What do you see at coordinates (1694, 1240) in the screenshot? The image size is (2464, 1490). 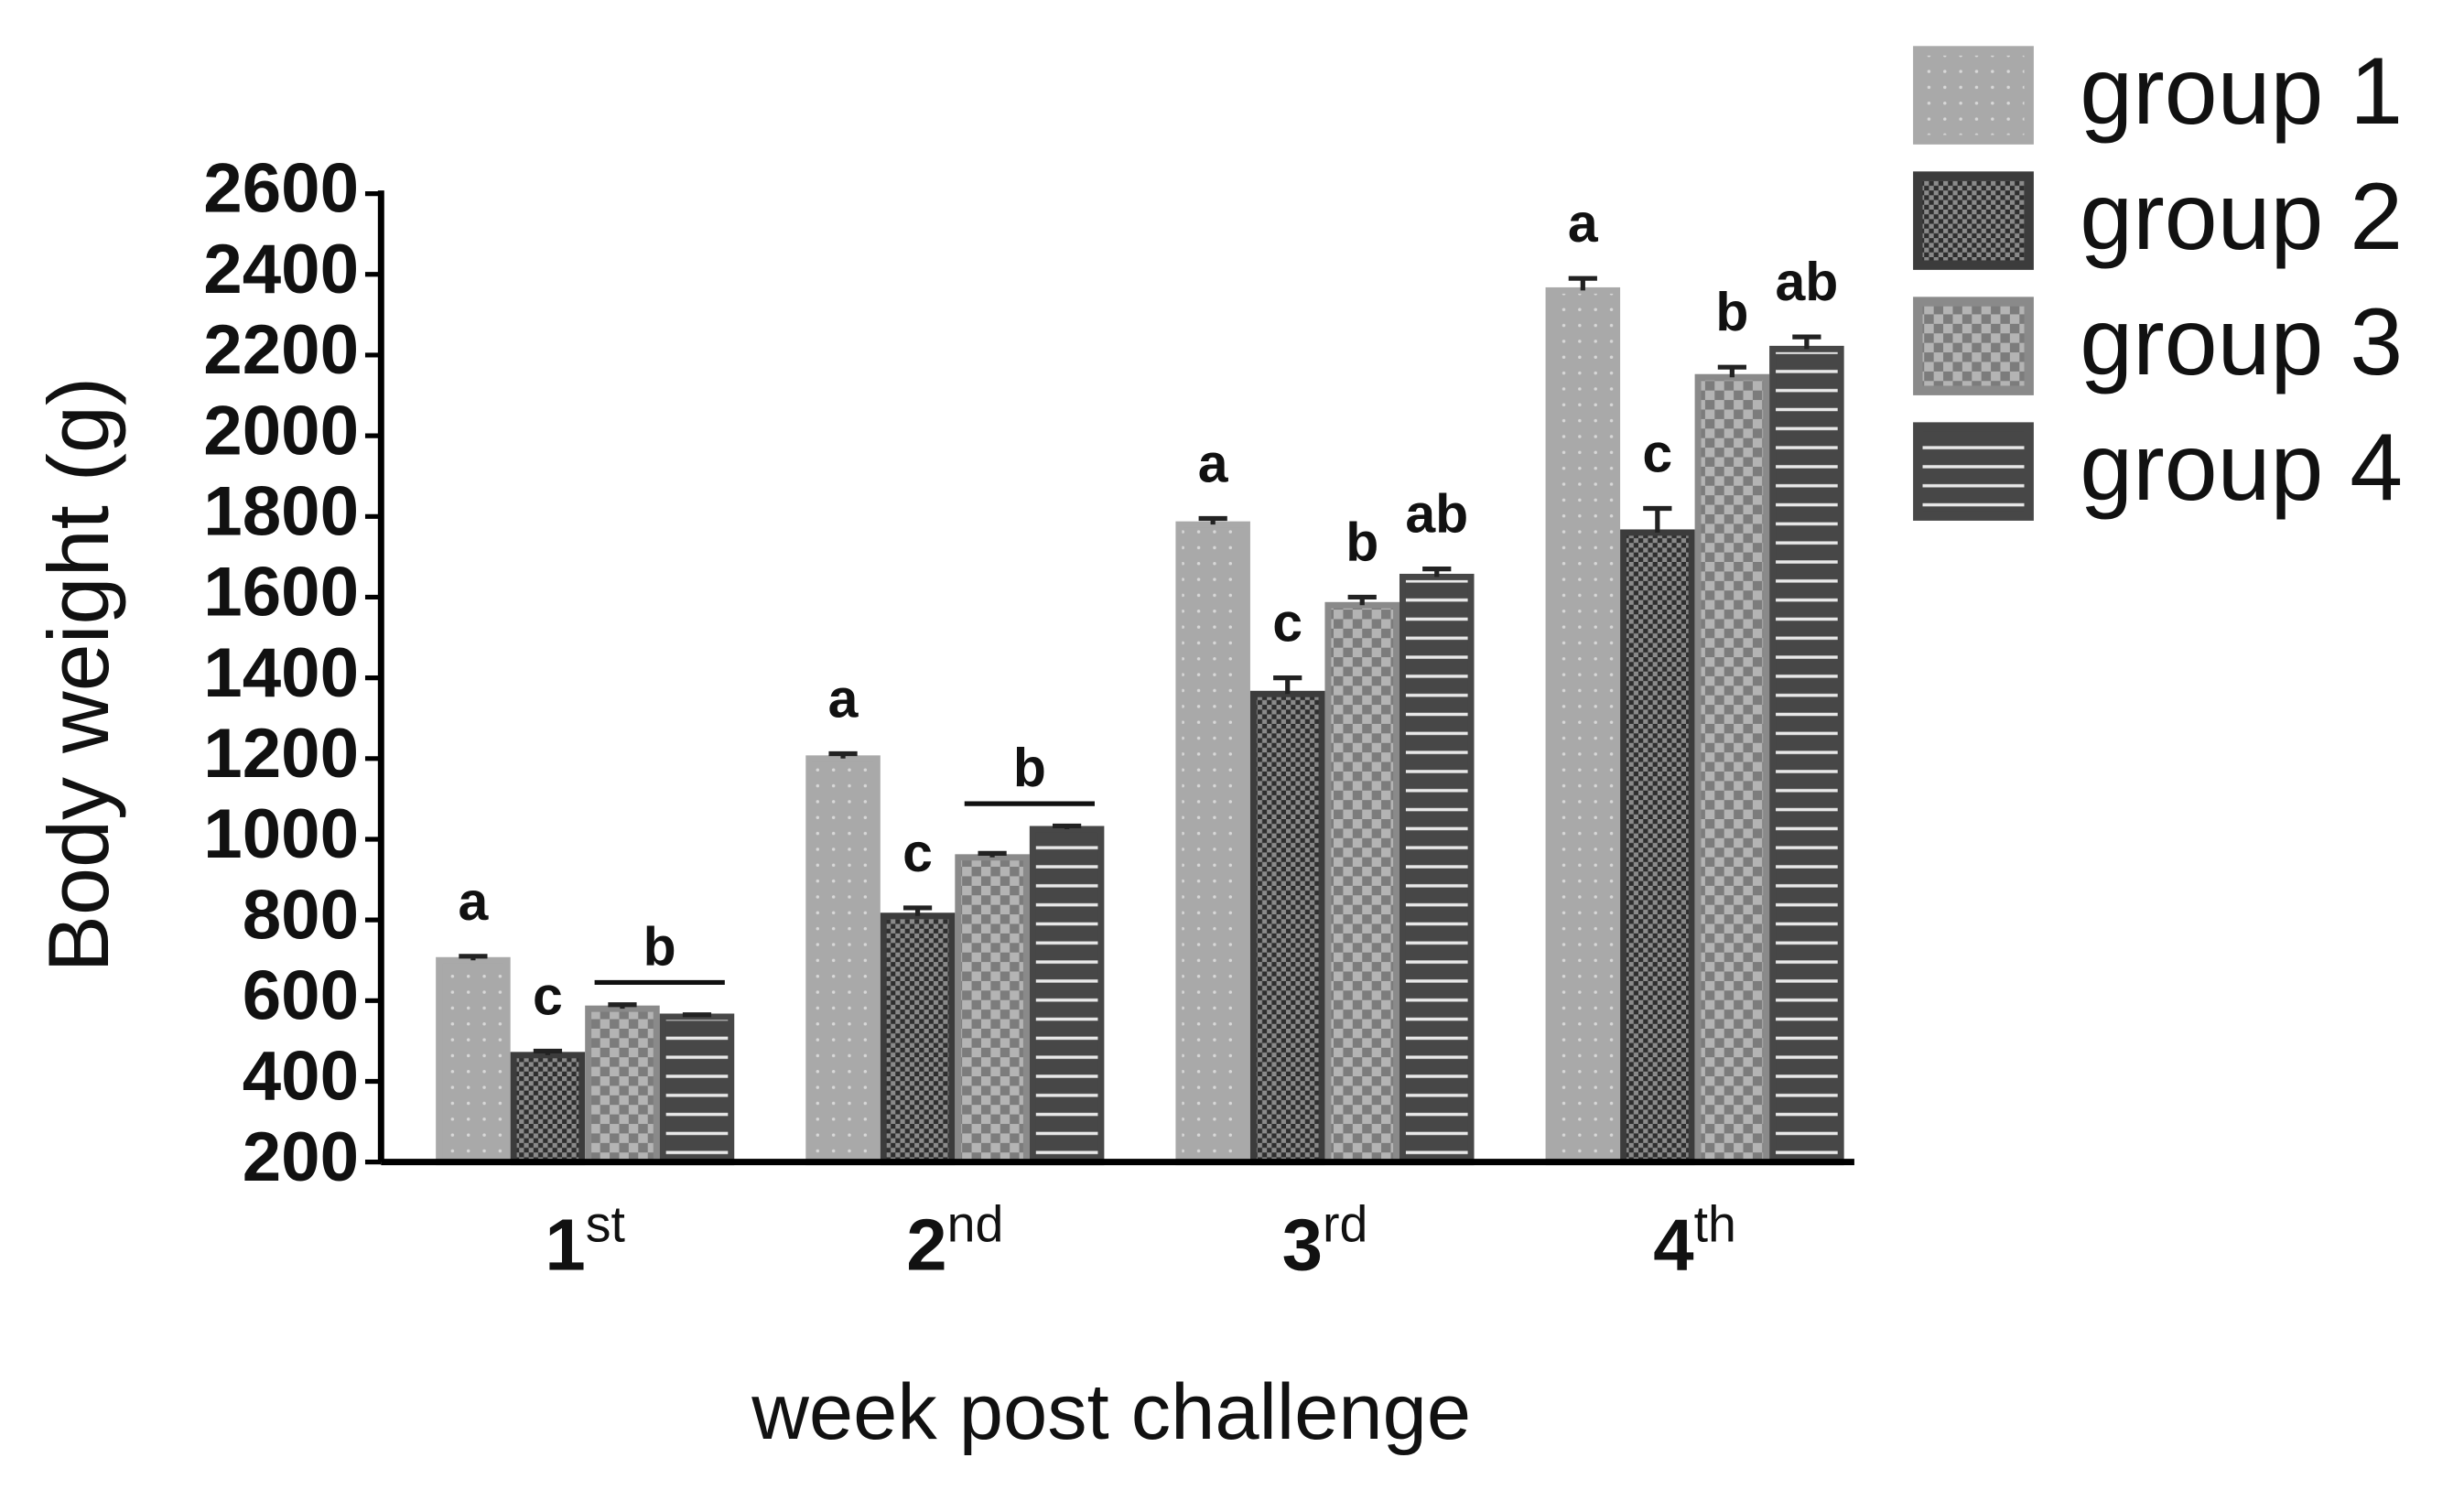 I see `x-tick-label: 4th` at bounding box center [1694, 1240].